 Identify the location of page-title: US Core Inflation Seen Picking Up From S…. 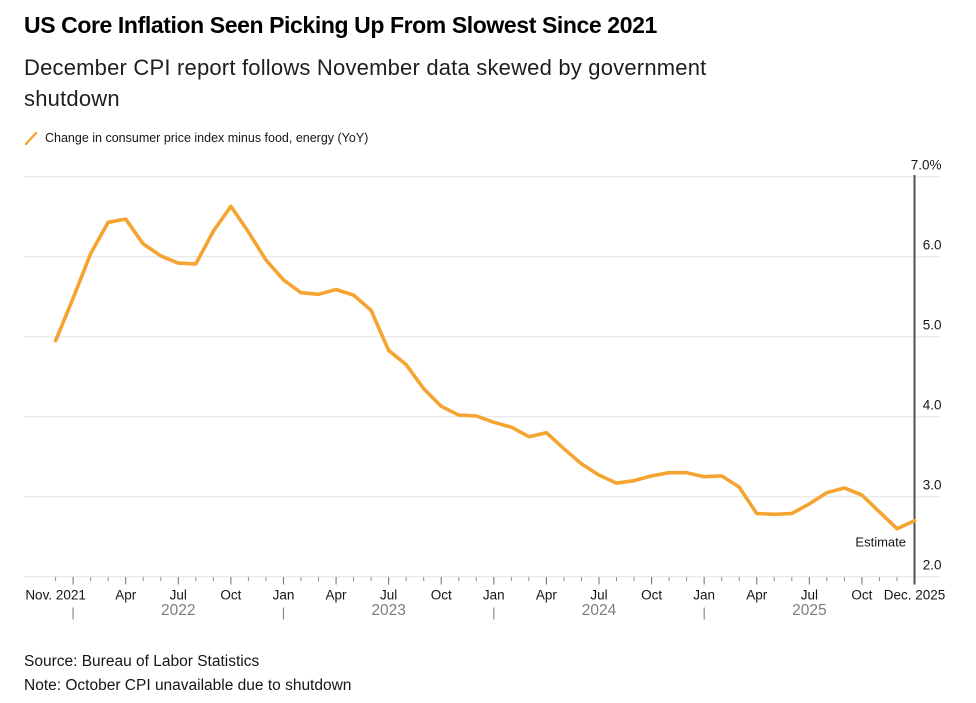
(340, 25).